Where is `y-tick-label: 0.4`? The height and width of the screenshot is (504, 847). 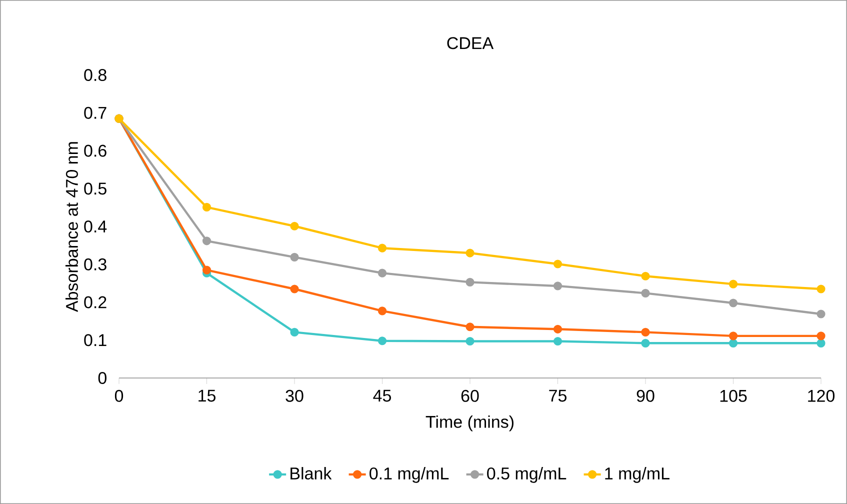
y-tick-label: 0.4 is located at coordinates (95, 226).